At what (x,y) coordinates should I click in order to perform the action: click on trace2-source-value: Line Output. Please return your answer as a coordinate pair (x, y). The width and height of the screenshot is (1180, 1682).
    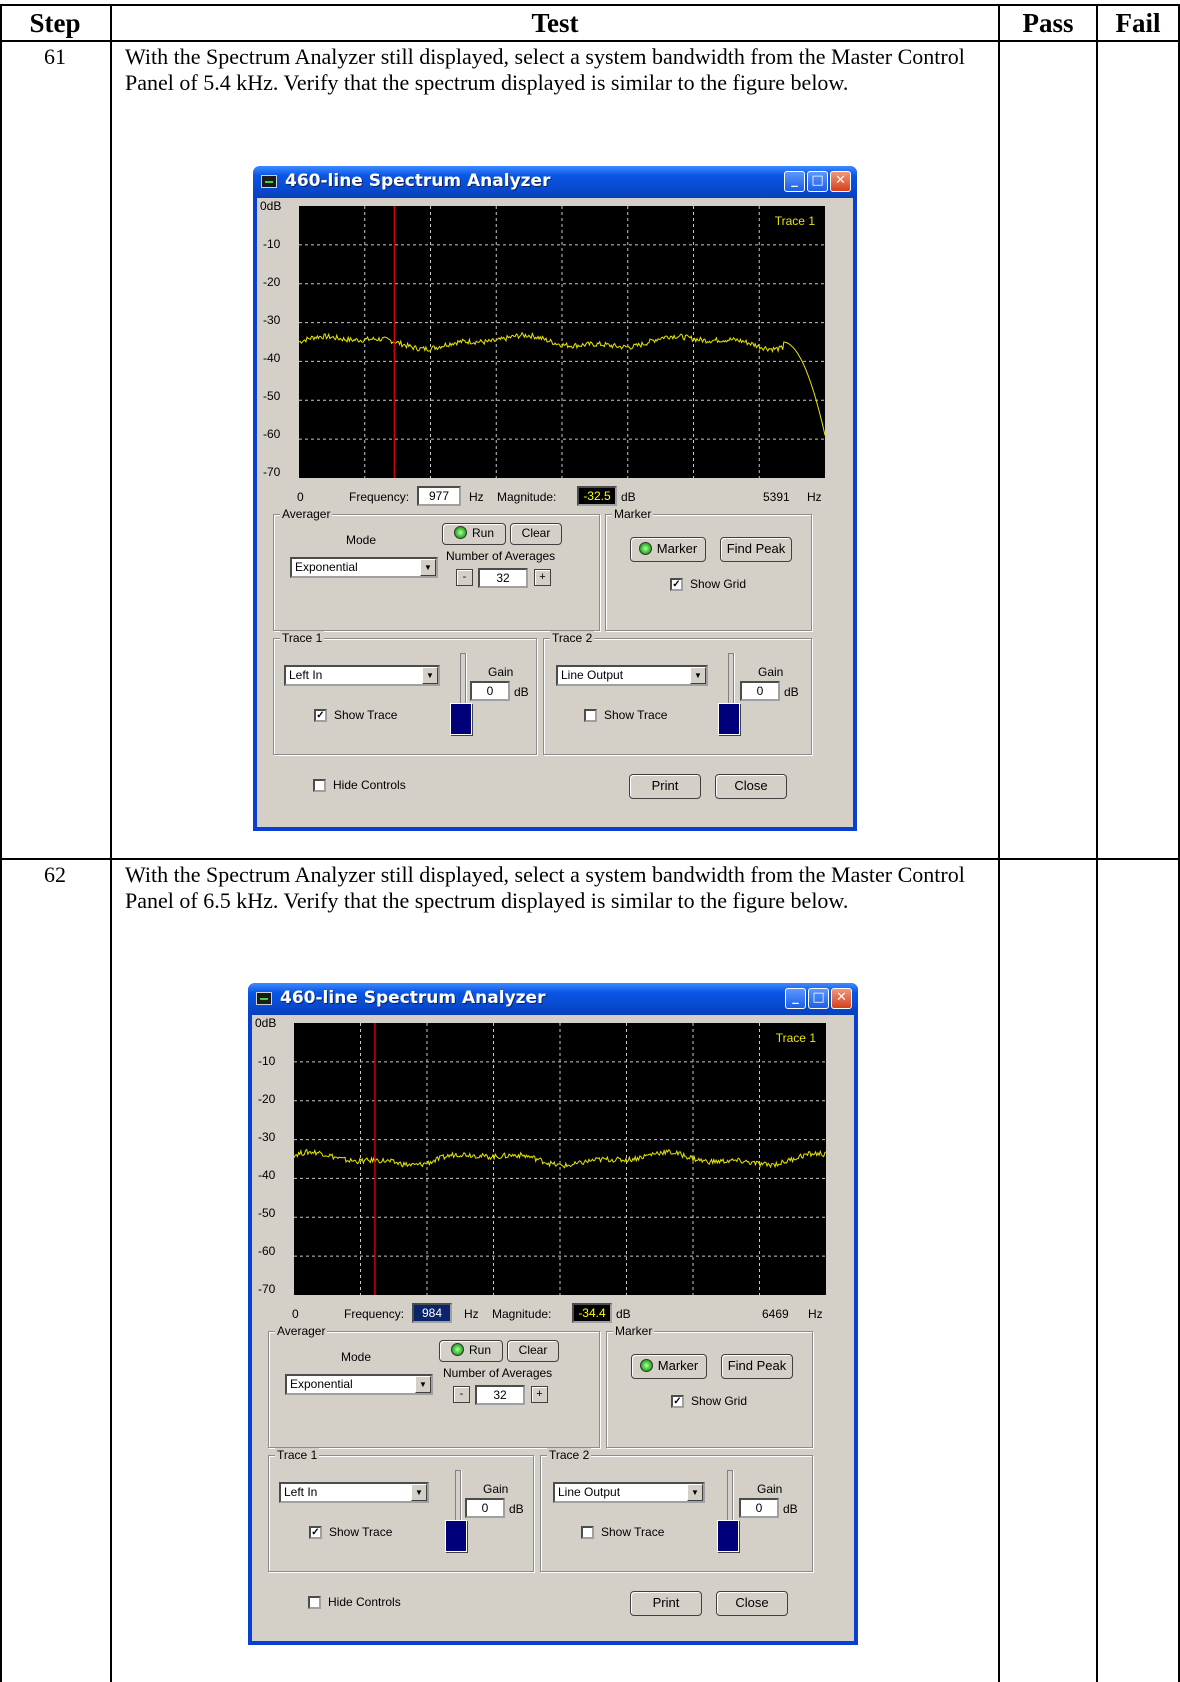
    Looking at the image, I should click on (589, 1492).